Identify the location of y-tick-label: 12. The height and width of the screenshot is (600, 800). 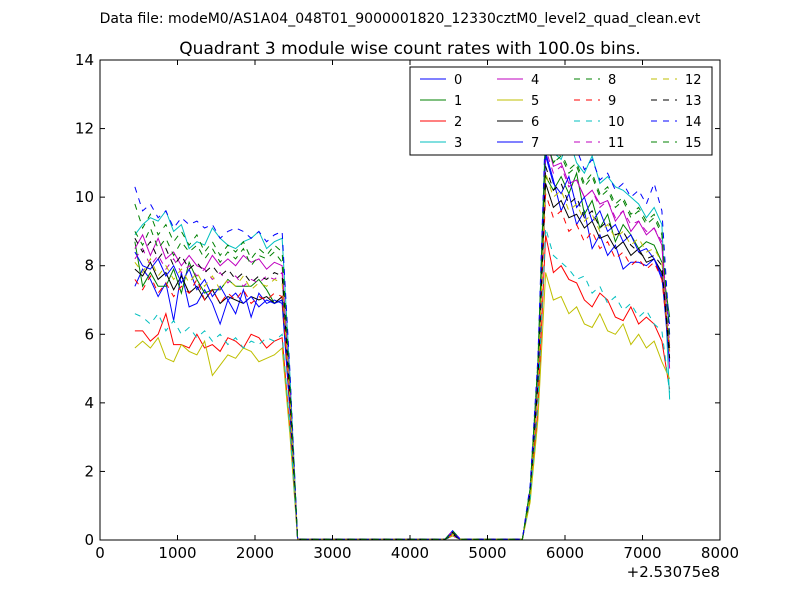
(84, 129).